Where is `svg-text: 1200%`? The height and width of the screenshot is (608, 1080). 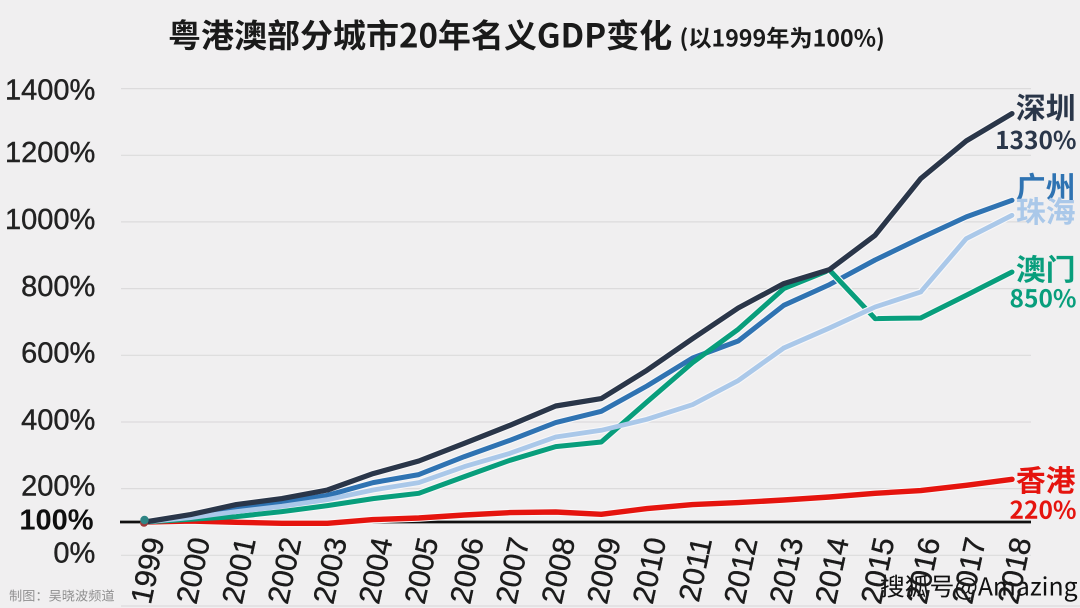
svg-text: 1200% is located at coordinates (50, 153).